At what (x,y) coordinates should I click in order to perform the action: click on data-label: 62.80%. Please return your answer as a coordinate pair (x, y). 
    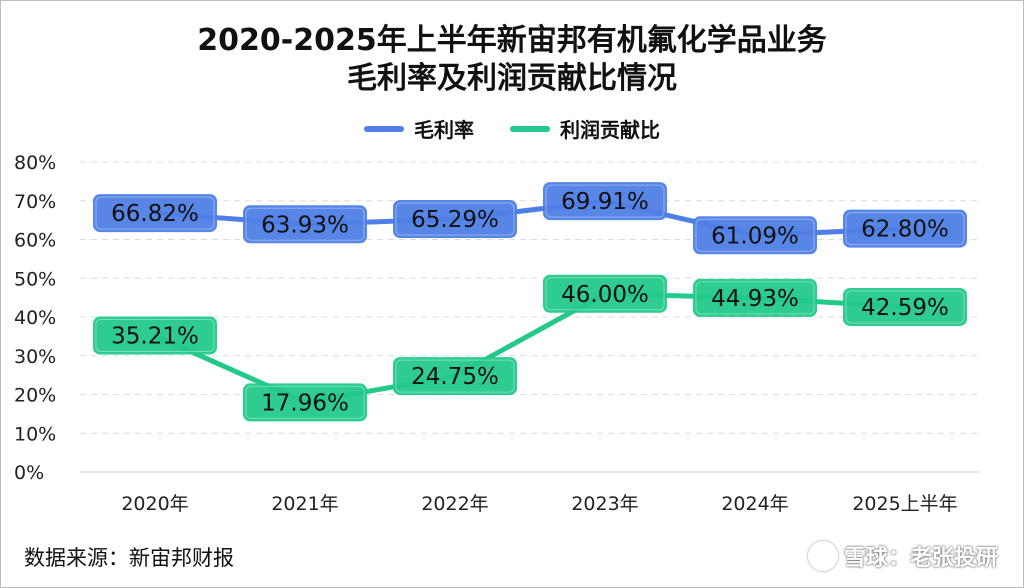
    Looking at the image, I should click on (905, 230).